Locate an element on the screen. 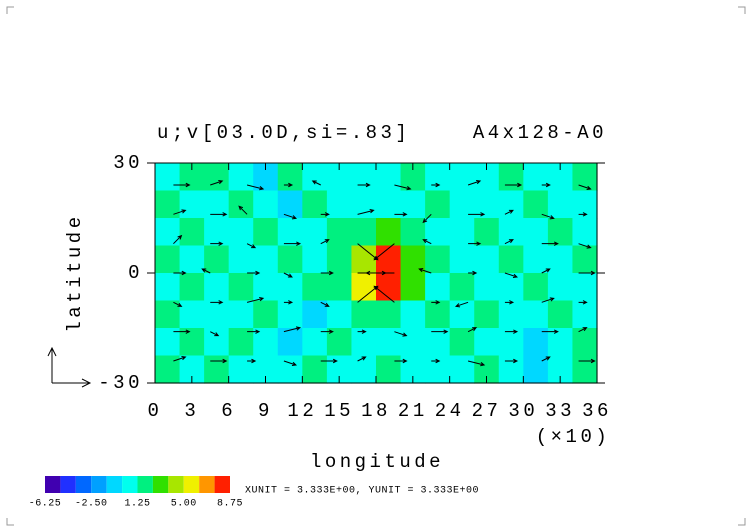 Image resolution: width=752 pixels, height=532 pixels. x-tick-label: 30 is located at coordinates (523, 411).